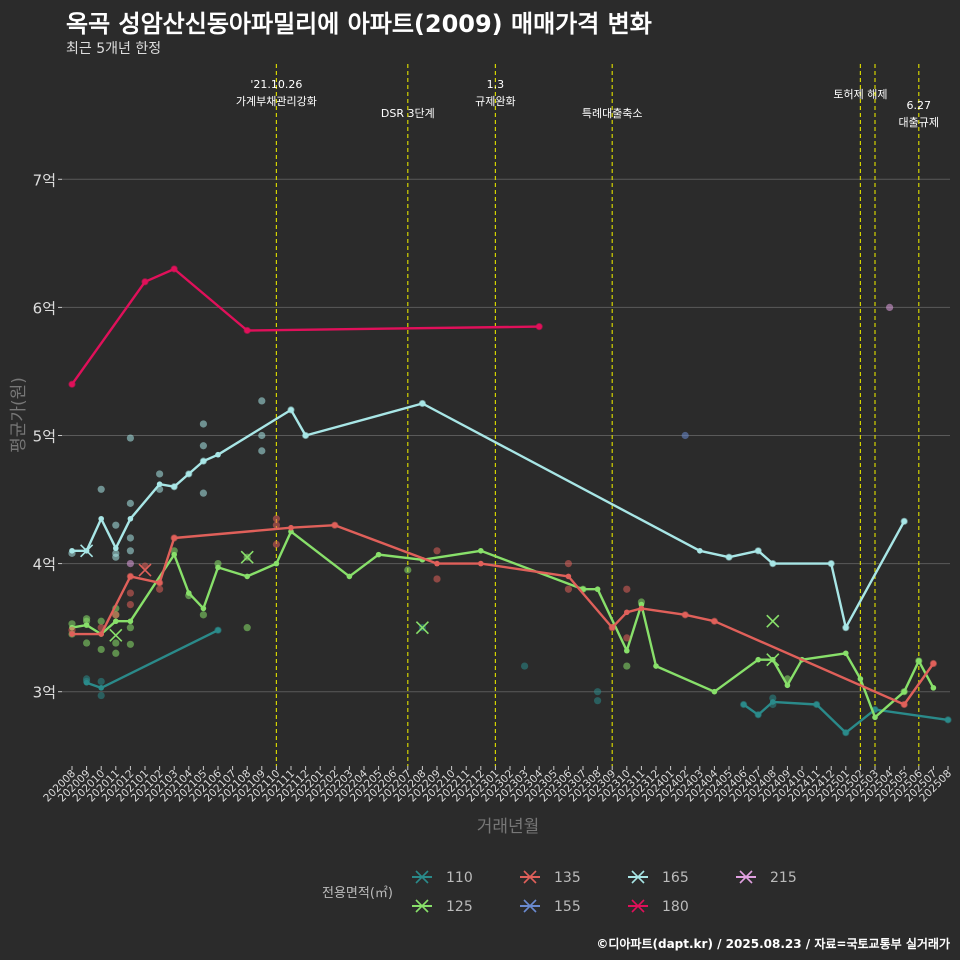  What do you see at coordinates (44, 436) in the screenshot?
I see `y-tick-label: 5억` at bounding box center [44, 436].